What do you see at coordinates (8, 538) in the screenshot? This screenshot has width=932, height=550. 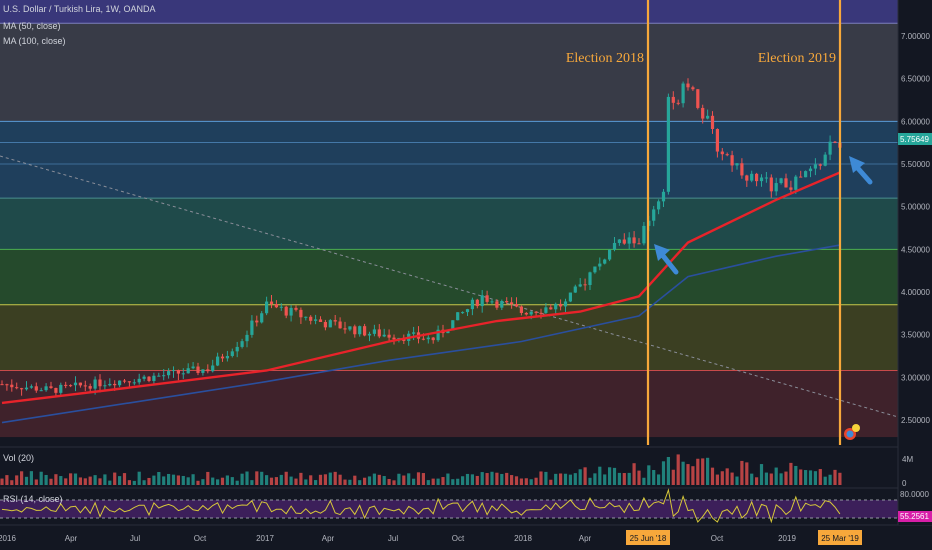 I see `time-tick-label: 2016` at bounding box center [8, 538].